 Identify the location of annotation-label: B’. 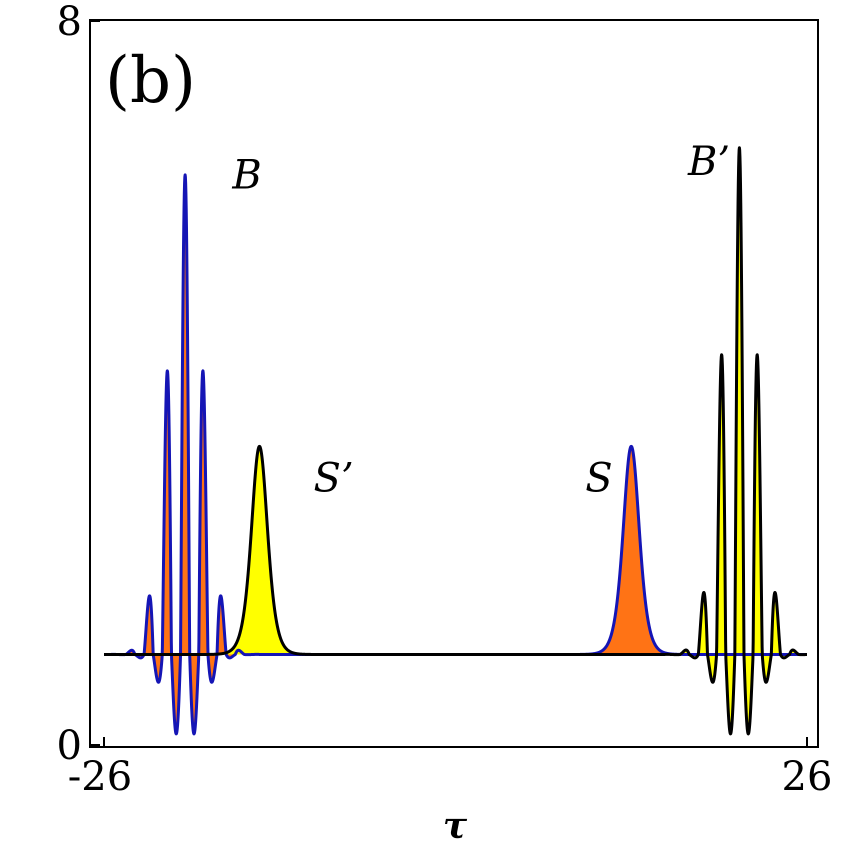
(708, 162).